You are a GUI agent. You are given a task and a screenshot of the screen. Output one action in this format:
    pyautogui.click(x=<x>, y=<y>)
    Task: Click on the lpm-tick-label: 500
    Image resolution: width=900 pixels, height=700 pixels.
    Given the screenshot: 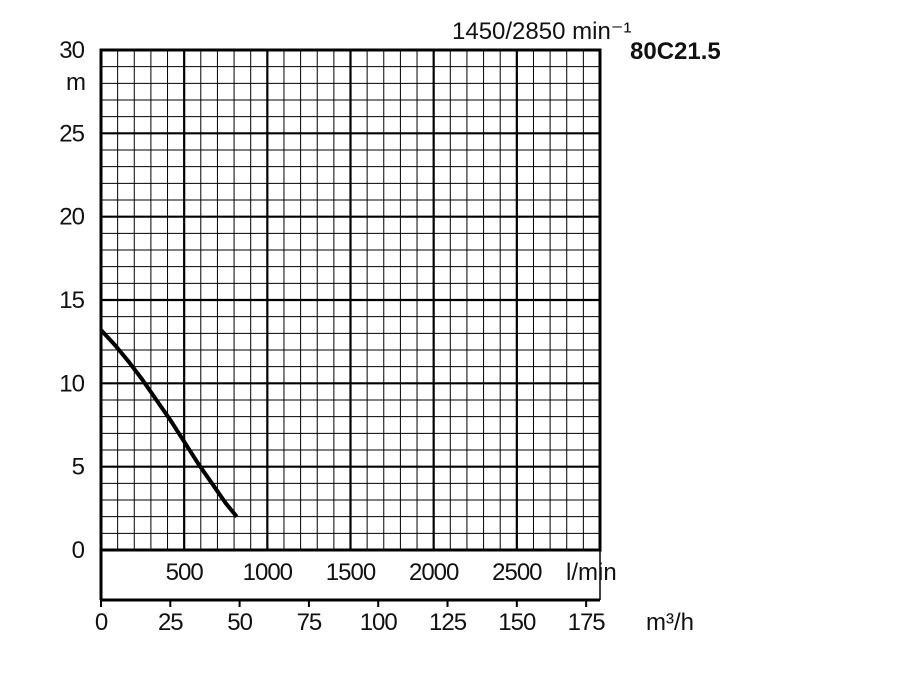 What is the action you would take?
    pyautogui.click(x=185, y=572)
    